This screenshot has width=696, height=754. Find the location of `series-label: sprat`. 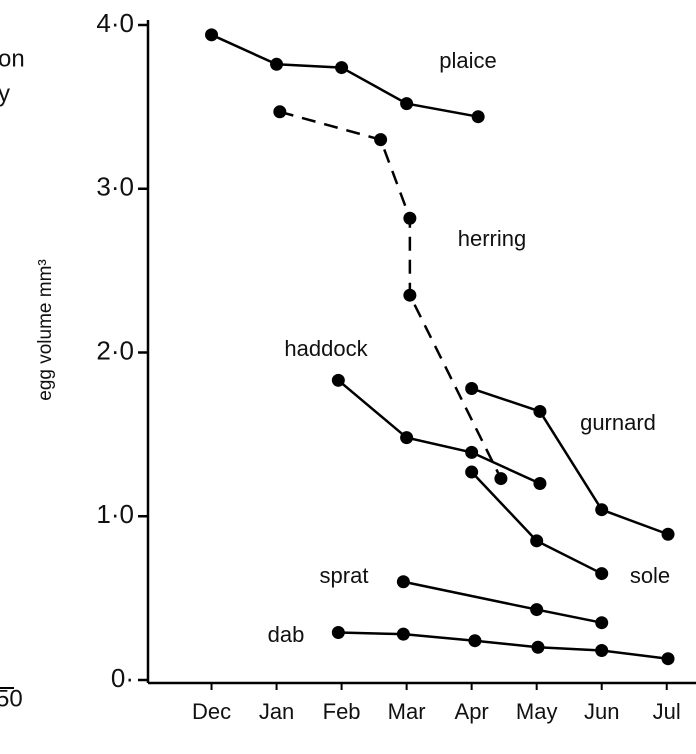

series-label: sprat is located at coordinates (344, 575).